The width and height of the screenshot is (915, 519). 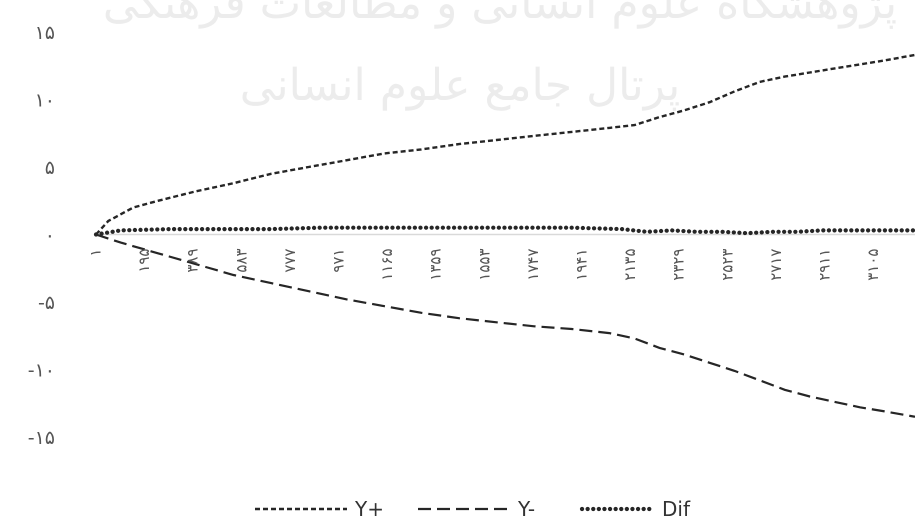 What do you see at coordinates (460, 85) in the screenshot?
I see `watermark-line-2: پرتال جامع علوم انسانی` at bounding box center [460, 85].